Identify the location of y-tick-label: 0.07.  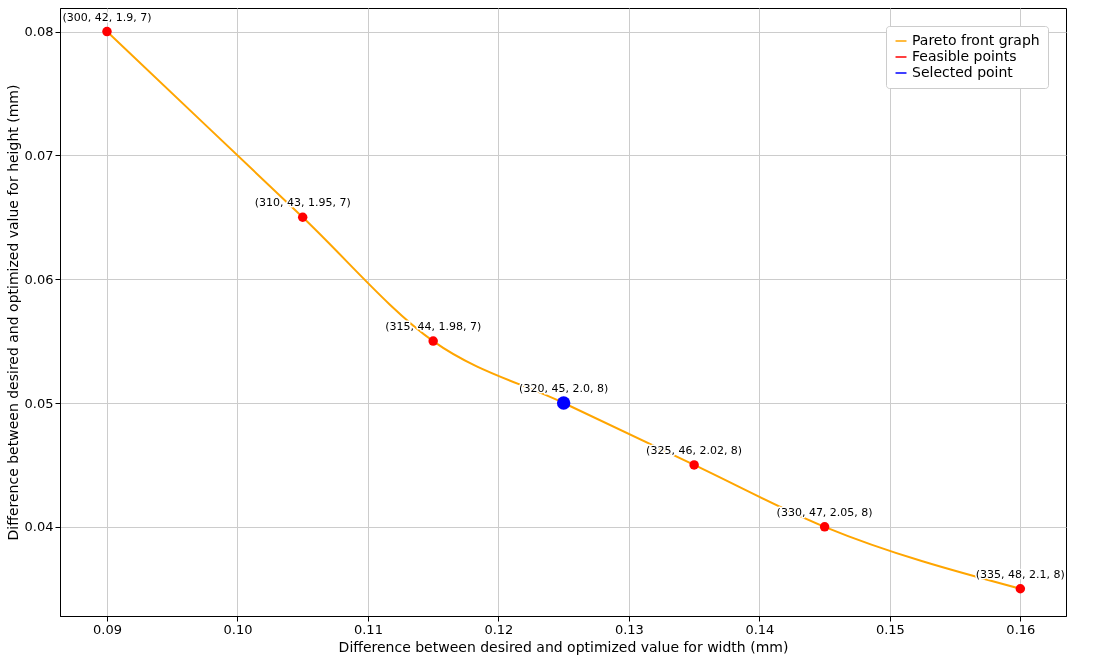
(39, 155).